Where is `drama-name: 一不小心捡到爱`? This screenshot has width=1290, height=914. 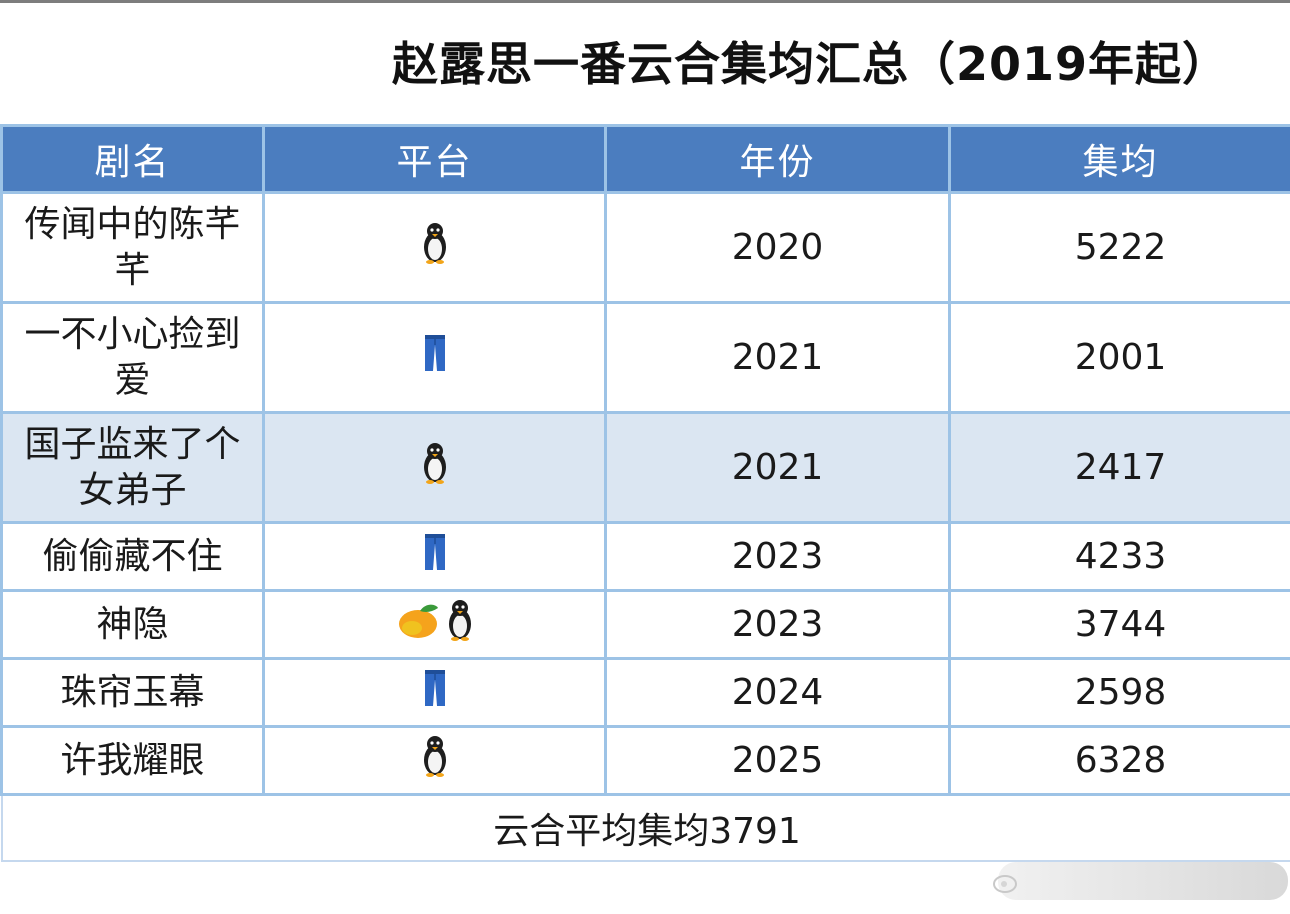 drama-name: 一不小心捡到爱 is located at coordinates (132, 357).